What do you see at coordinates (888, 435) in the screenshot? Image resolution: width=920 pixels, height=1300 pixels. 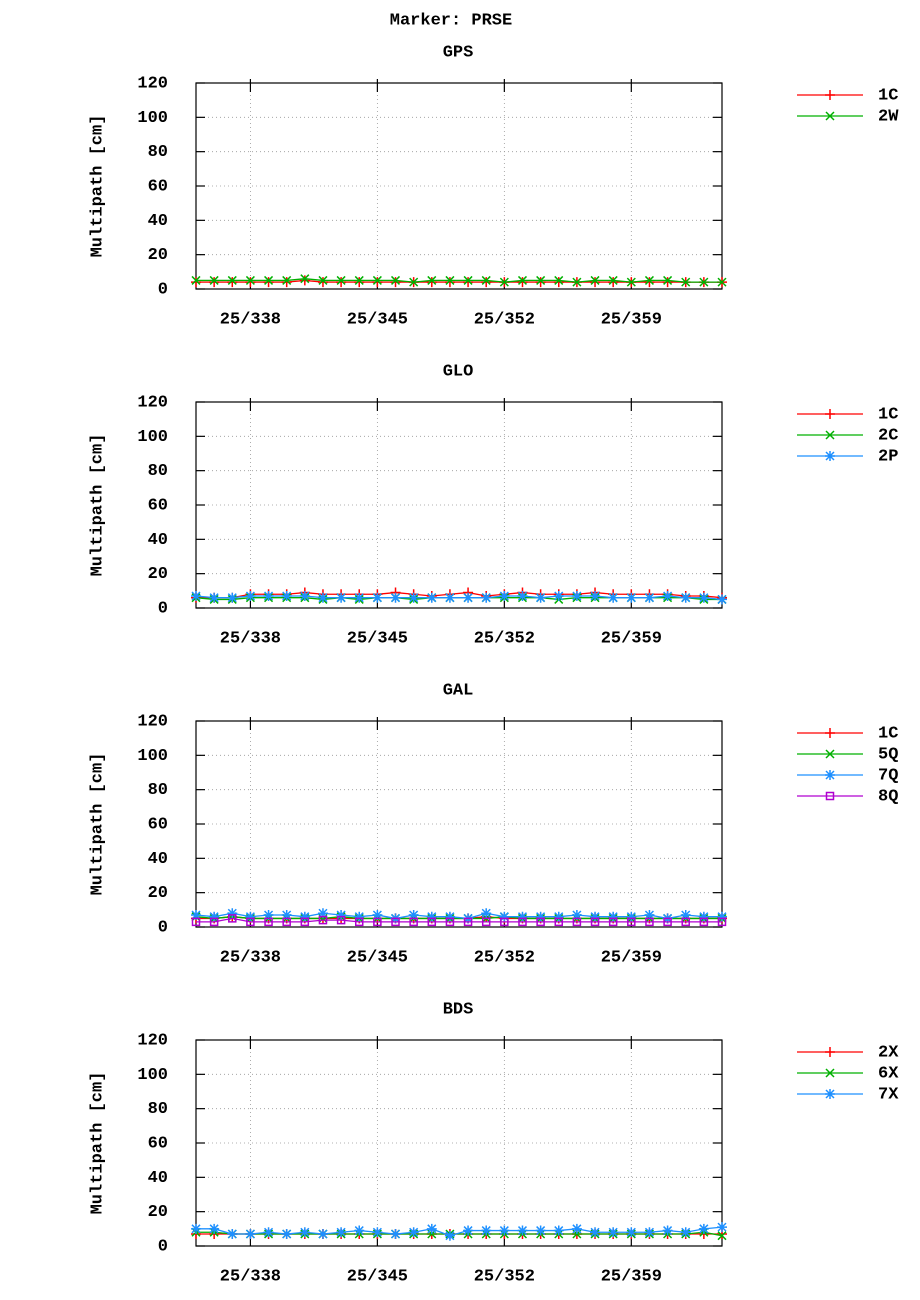 I see `legend-label: 2C` at bounding box center [888, 435].